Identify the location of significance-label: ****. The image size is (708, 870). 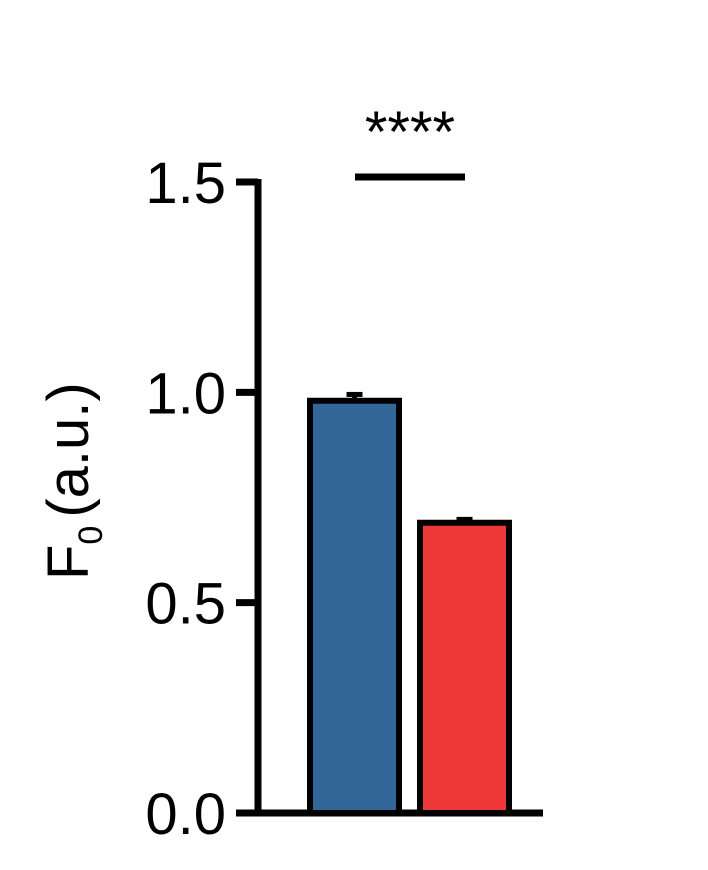
(410, 132).